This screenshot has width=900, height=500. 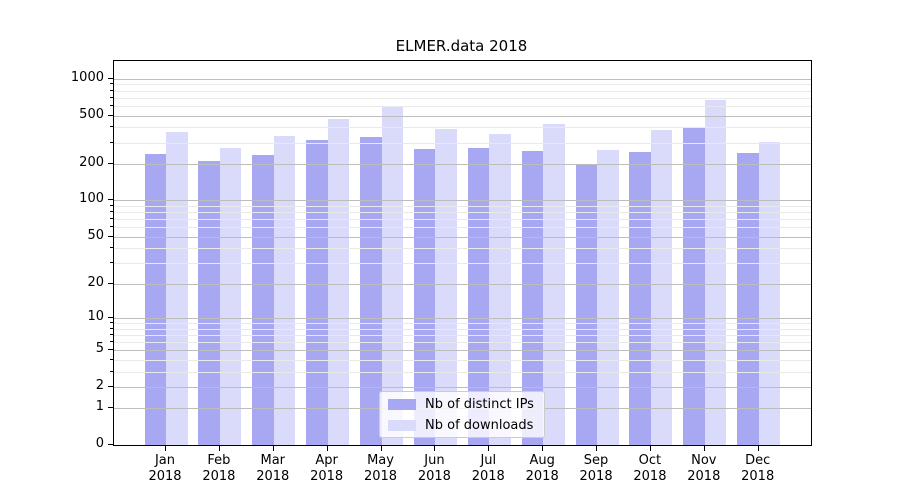 I want to click on bar-nb-of-distinct-ips-apr, so click(x=317, y=292).